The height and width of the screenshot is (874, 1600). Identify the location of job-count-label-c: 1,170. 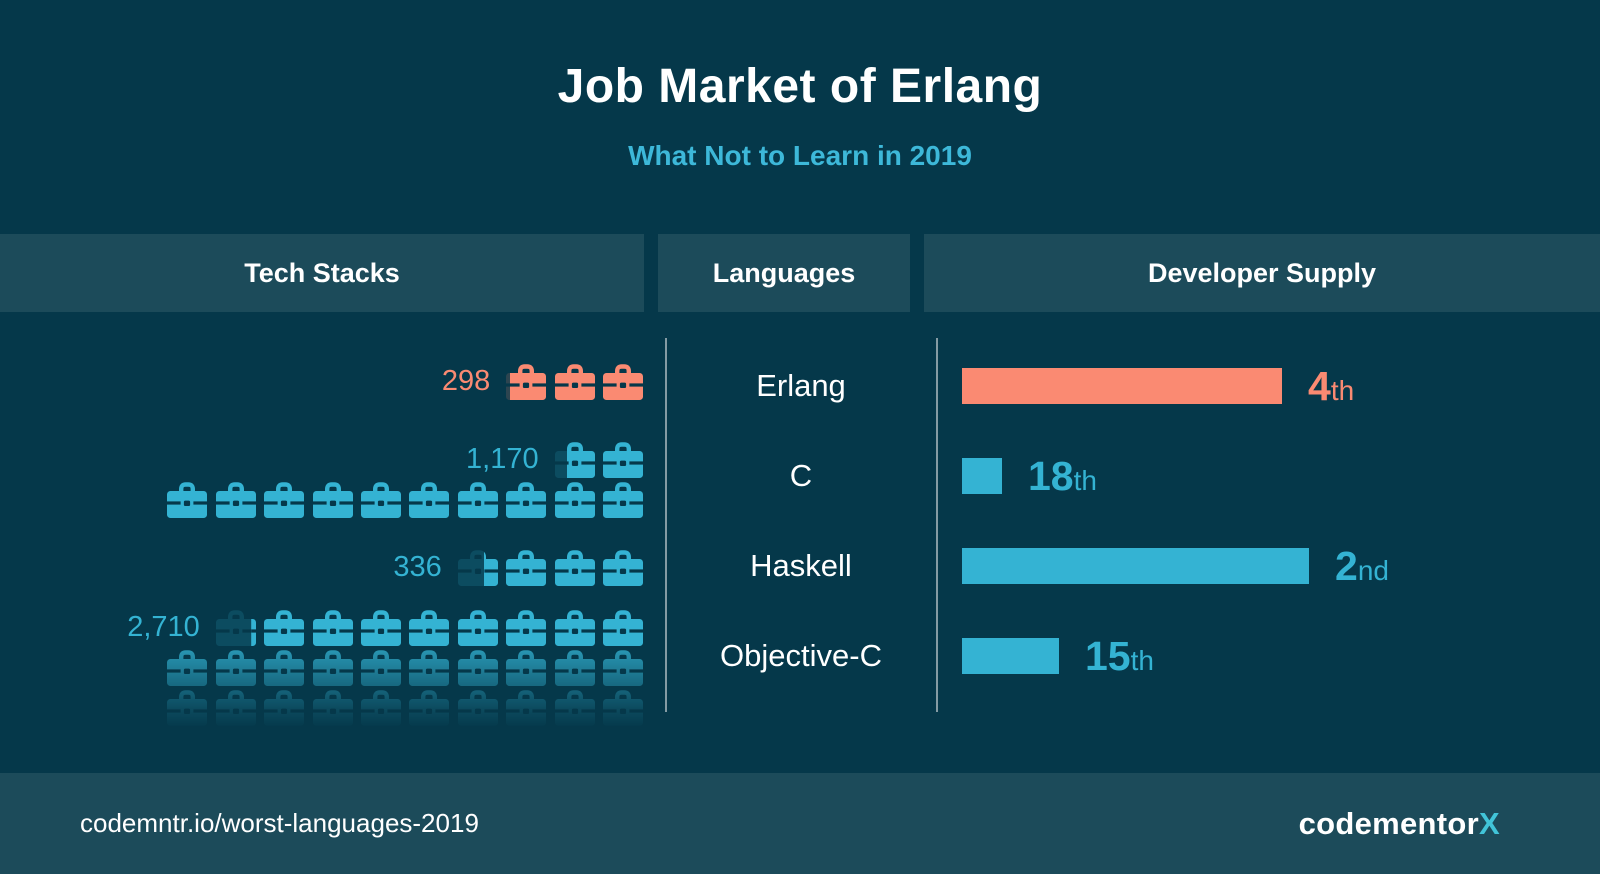
(502, 459).